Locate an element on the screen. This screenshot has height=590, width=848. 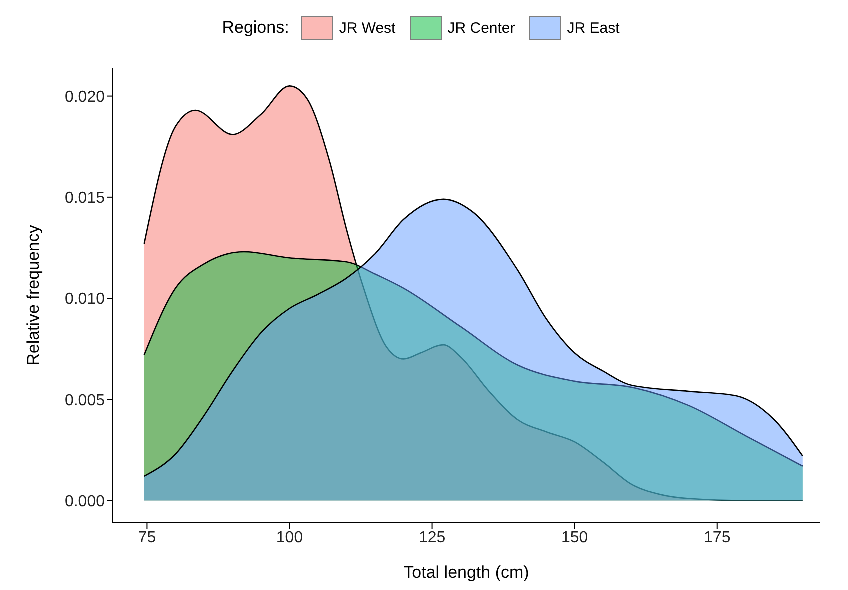
x-tick-label: 100 is located at coordinates (290, 537).